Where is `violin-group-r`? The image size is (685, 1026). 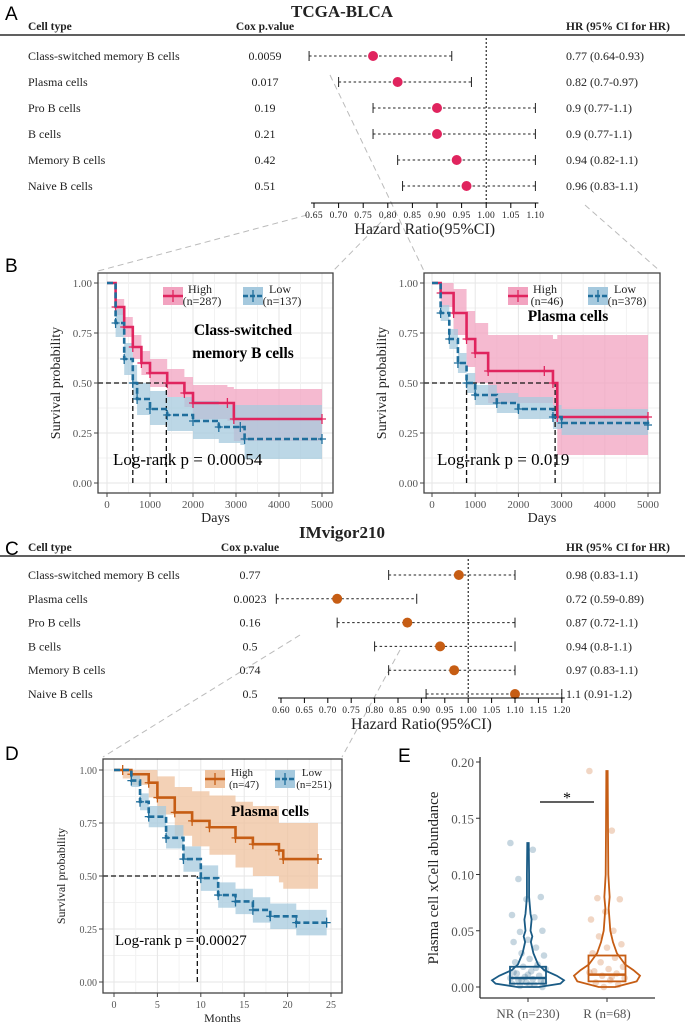
violin-group-r is located at coordinates (607, 879).